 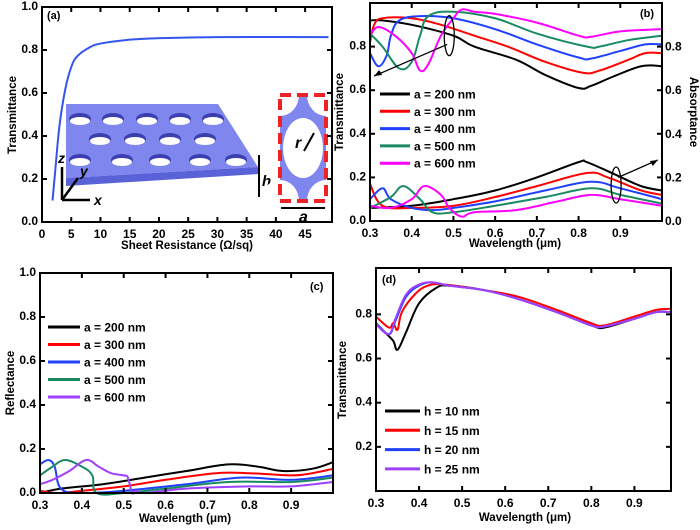 What do you see at coordinates (11, 383) in the screenshot?
I see `y-axis-label: Reflectance` at bounding box center [11, 383].